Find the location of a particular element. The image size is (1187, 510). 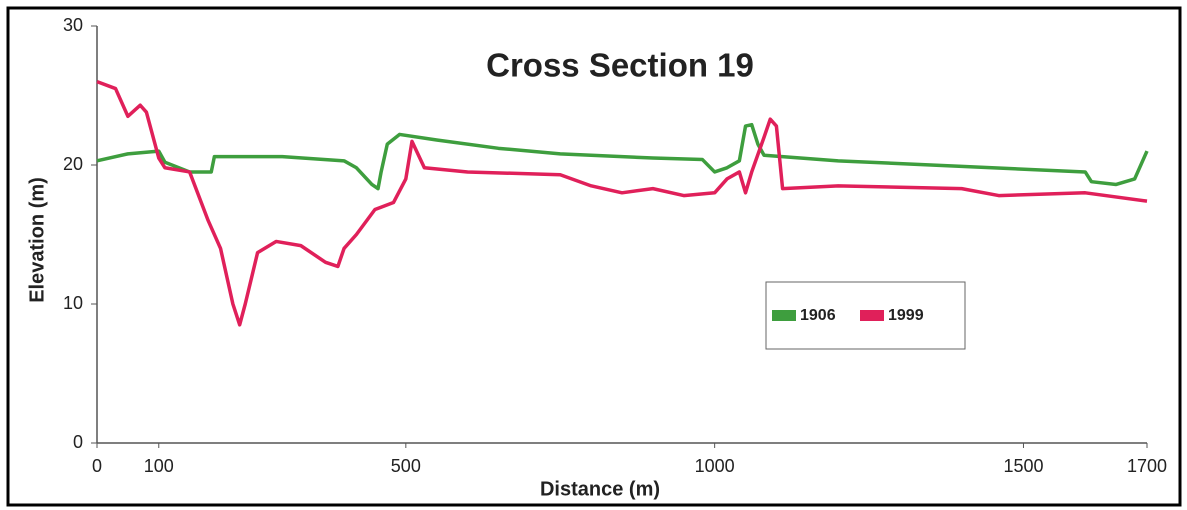

x-tick-label: 1000 is located at coordinates (715, 466).